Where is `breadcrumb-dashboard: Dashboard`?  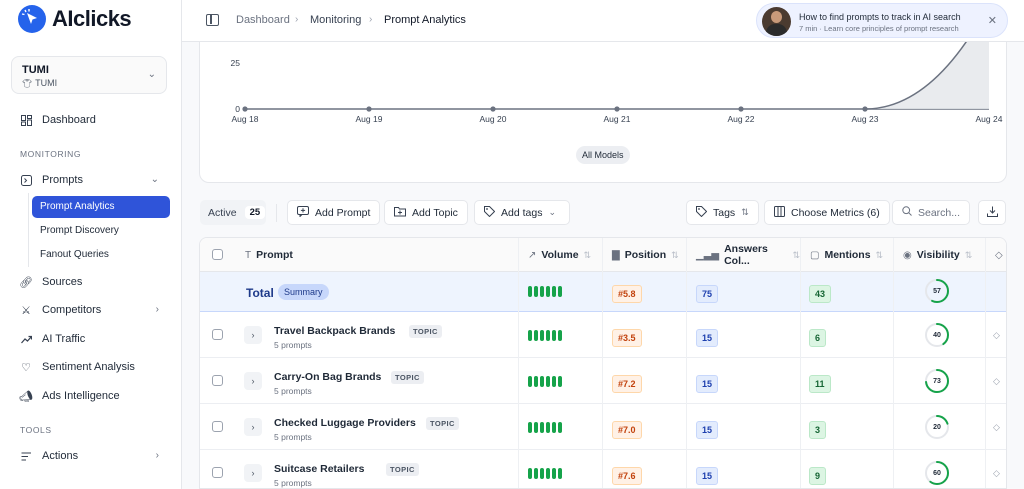
breadcrumb-dashboard: Dashboard is located at coordinates (263, 20).